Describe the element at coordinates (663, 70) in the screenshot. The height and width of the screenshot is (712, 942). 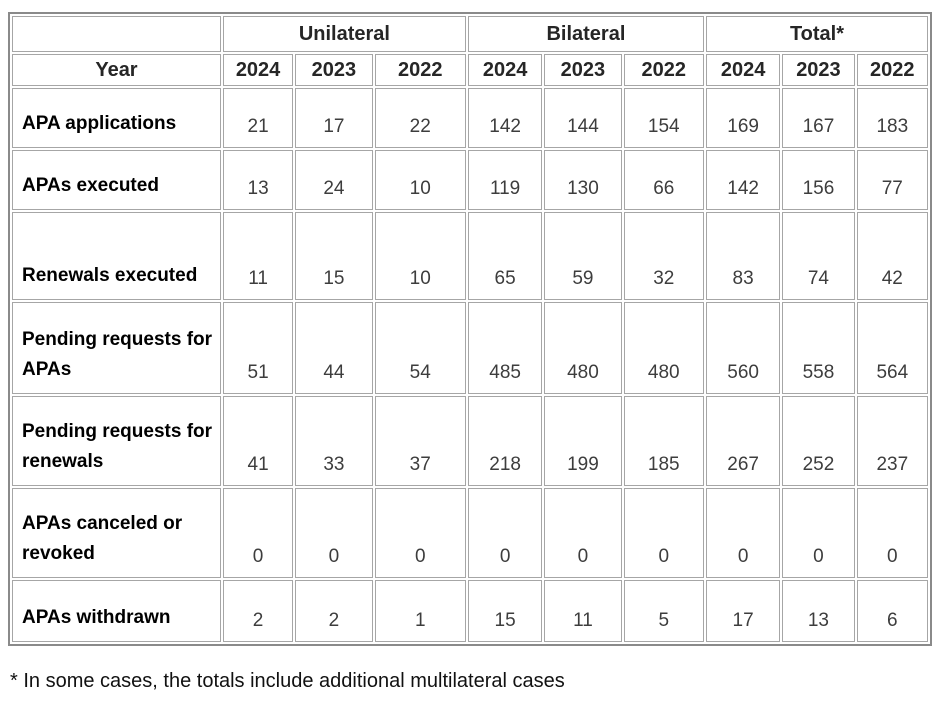
I see `year-cell-bilateral-2022: 2022` at that location.